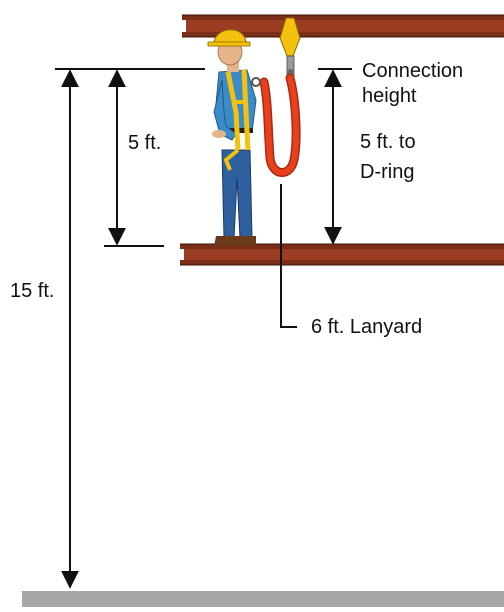 This screenshot has height=612, width=504. I want to click on connection-height-label-line2: height, so click(389, 96).